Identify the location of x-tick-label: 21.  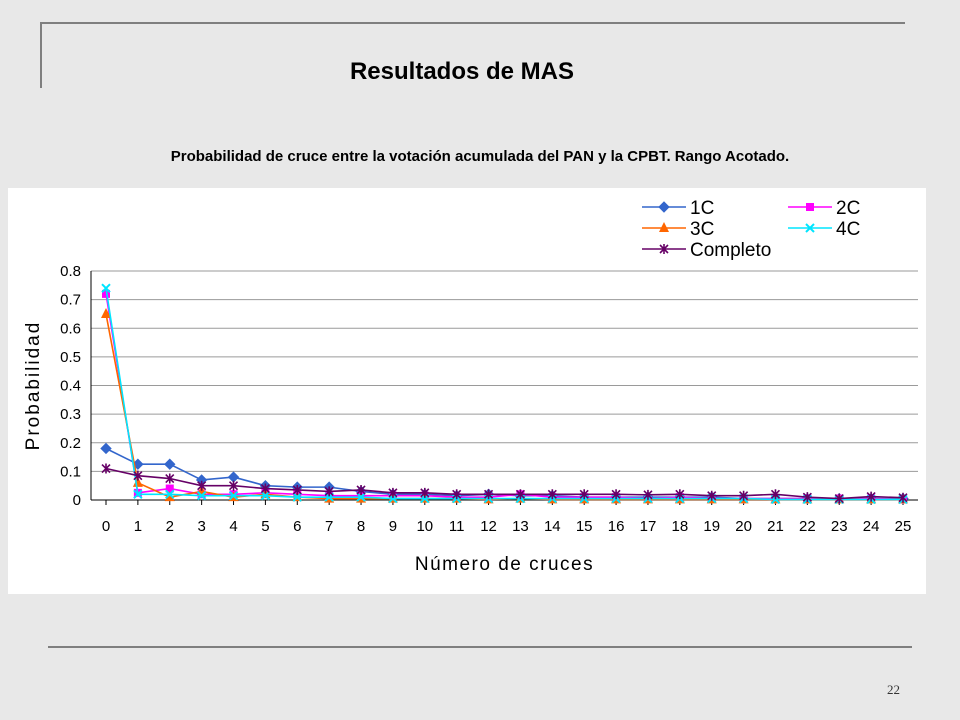
(775, 526).